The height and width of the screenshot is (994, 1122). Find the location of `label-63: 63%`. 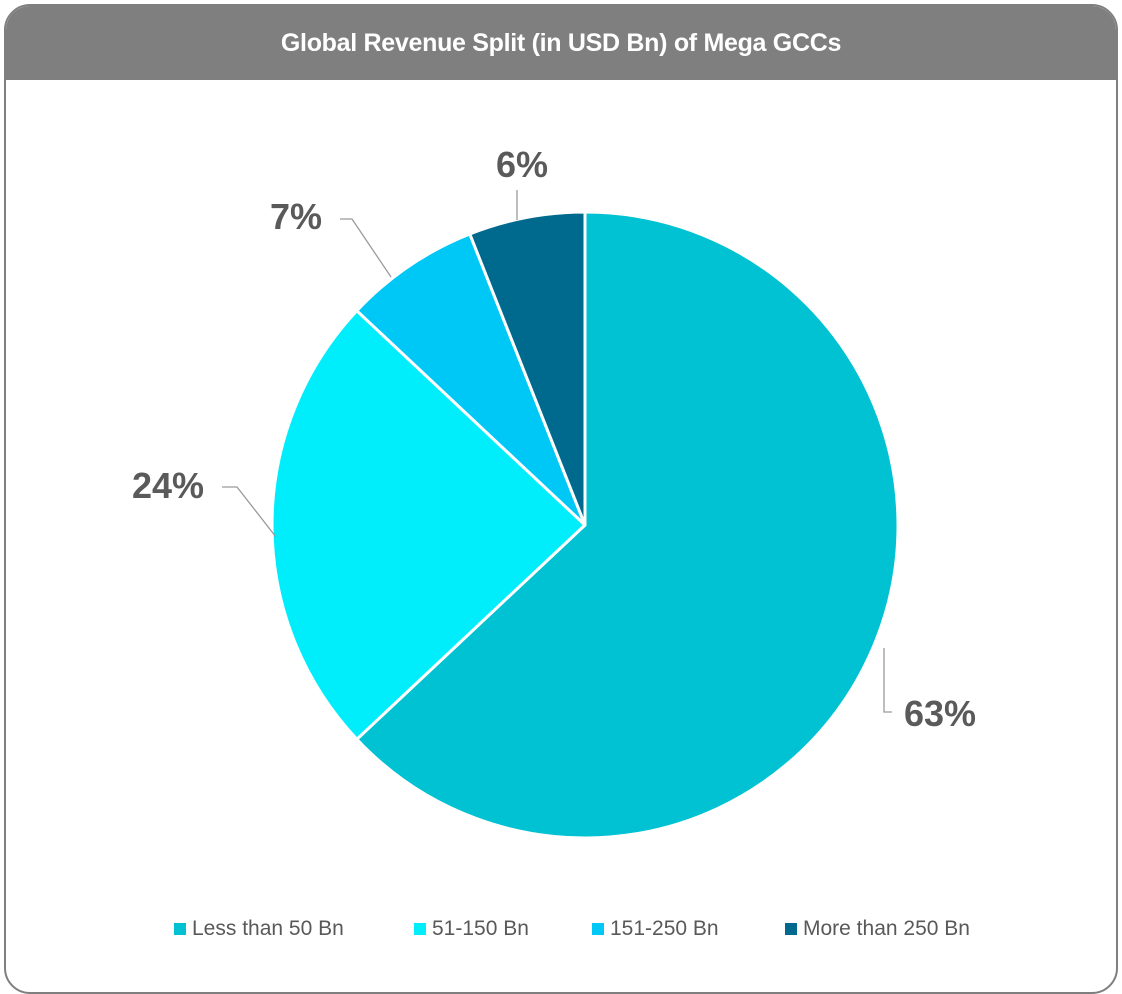

label-63: 63% is located at coordinates (940, 713).